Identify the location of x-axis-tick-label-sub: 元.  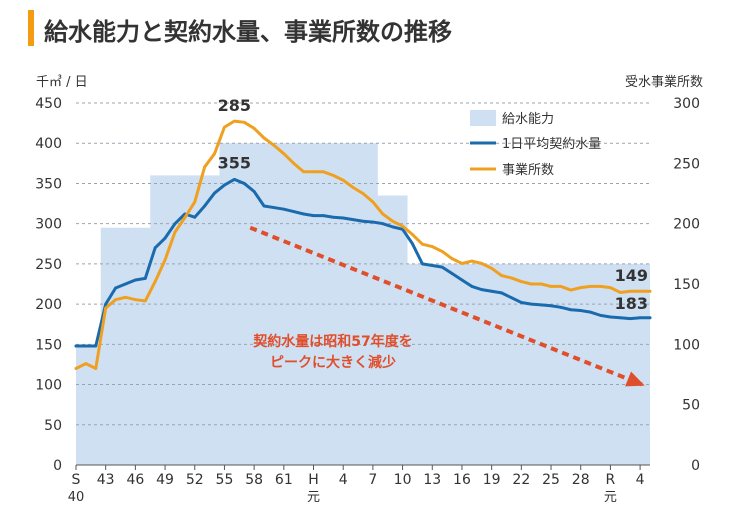
(610, 497).